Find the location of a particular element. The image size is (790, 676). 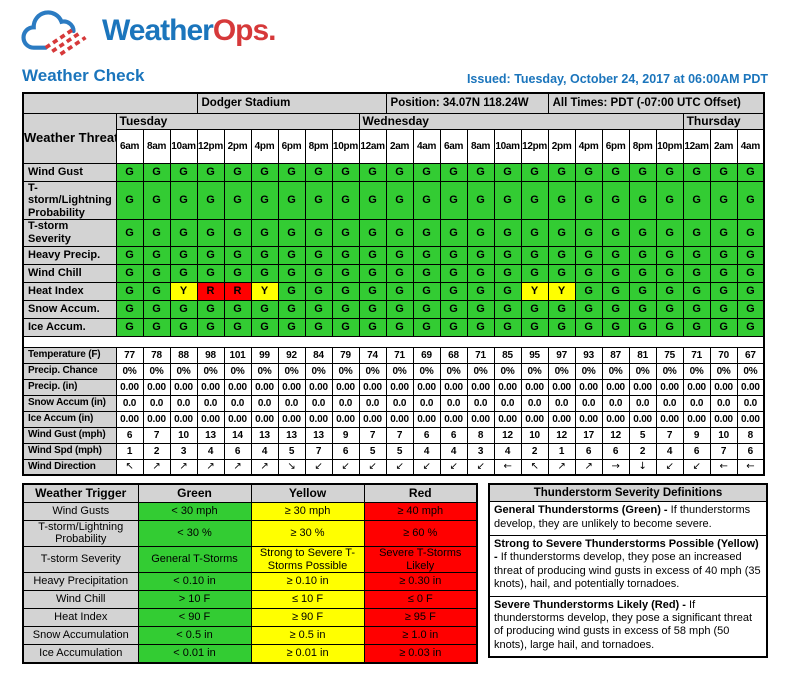

condition-cell: 4 is located at coordinates (453, 451).